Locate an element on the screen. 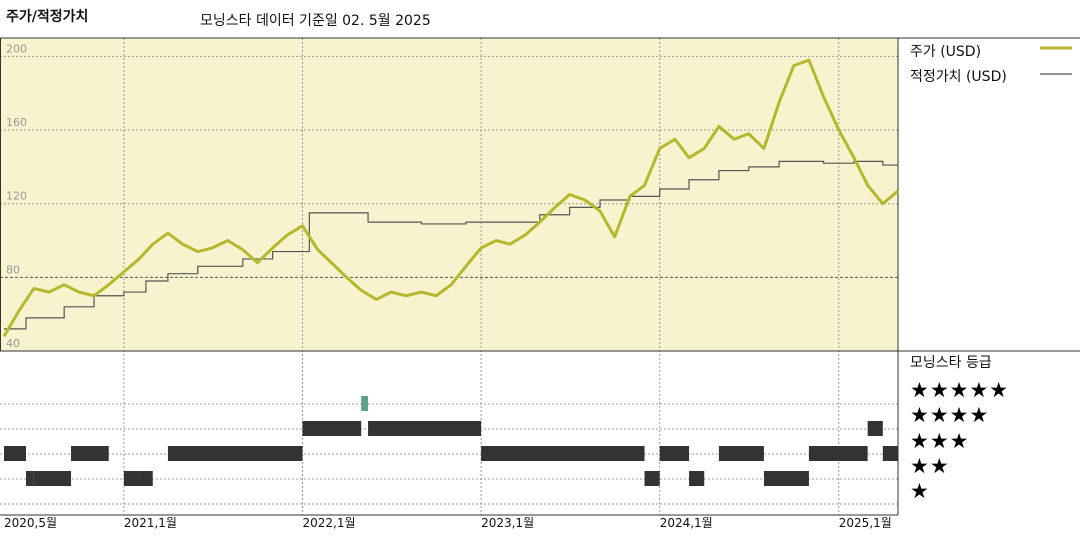 This screenshot has height=540, width=1080. y-tick-label: 120 is located at coordinates (16, 196).